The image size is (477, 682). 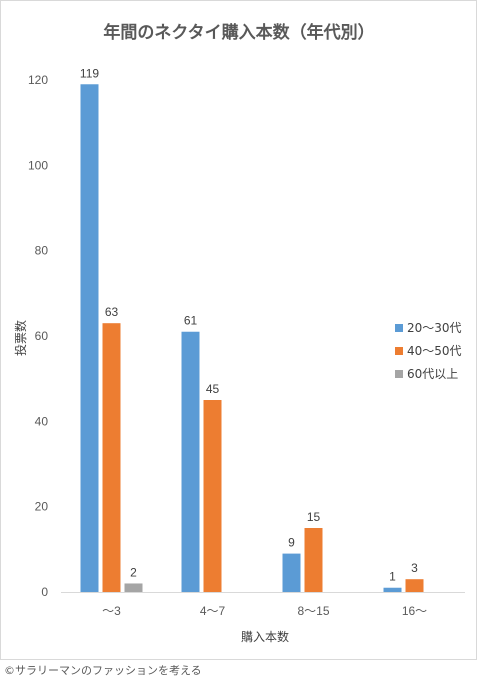 What do you see at coordinates (133, 572) in the screenshot?
I see `data-label: 2` at bounding box center [133, 572].